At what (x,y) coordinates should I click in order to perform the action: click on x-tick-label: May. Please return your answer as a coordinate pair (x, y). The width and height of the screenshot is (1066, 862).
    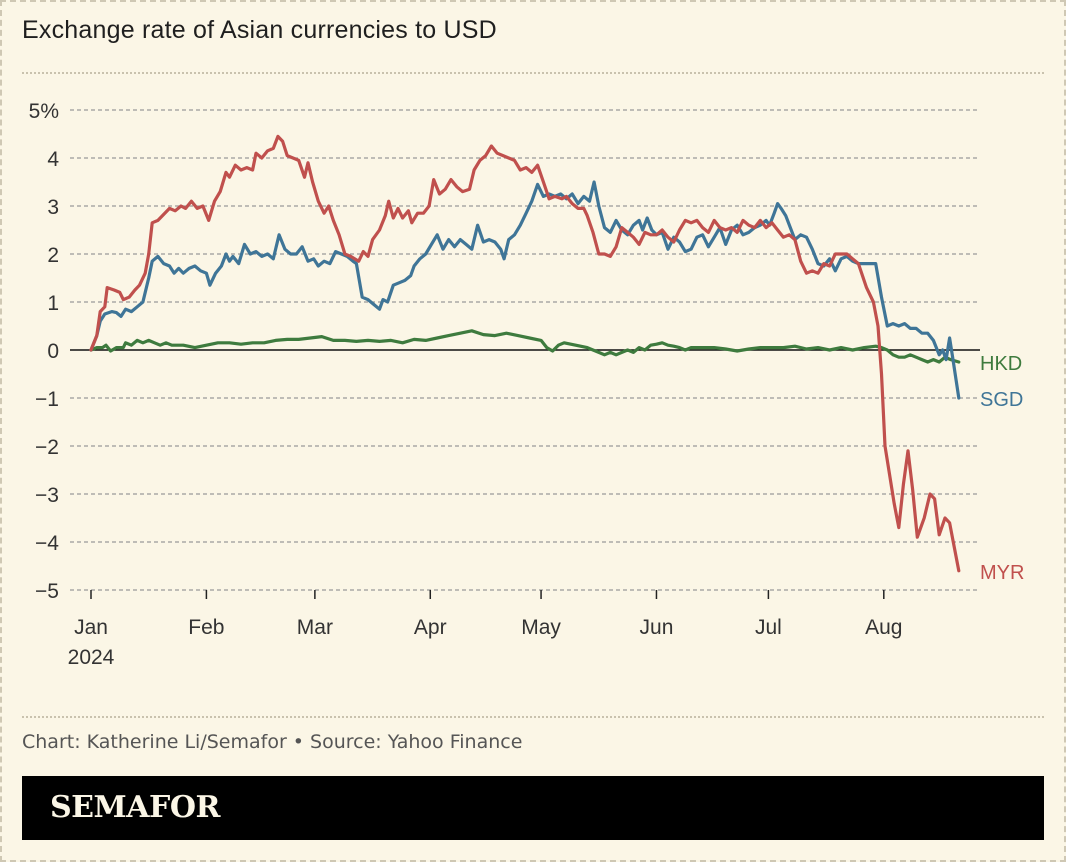
    Looking at the image, I should click on (541, 627).